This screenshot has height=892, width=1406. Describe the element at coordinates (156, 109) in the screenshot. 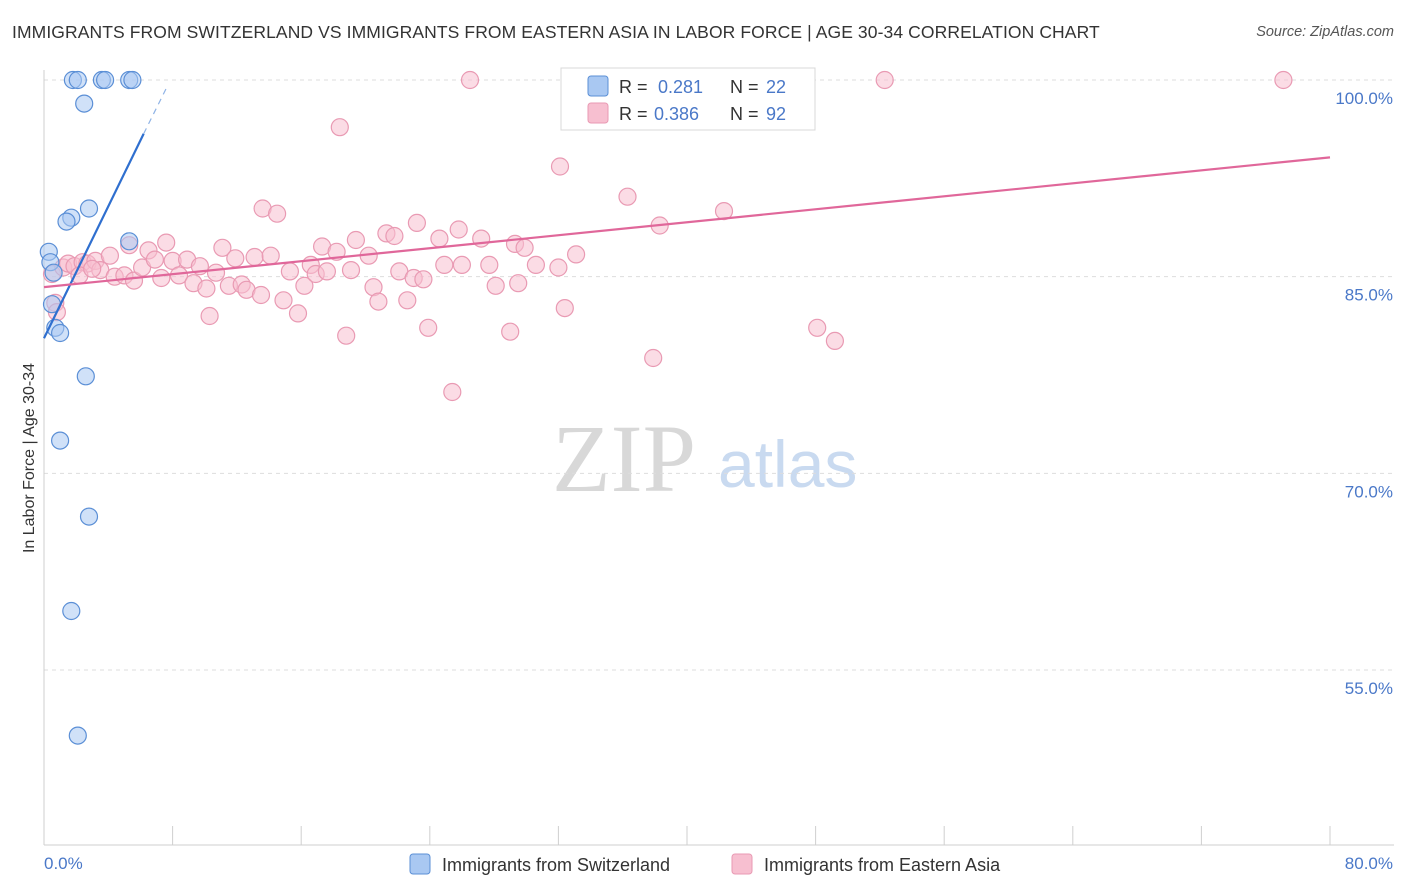

I see `switzerland-trend-extension` at that location.